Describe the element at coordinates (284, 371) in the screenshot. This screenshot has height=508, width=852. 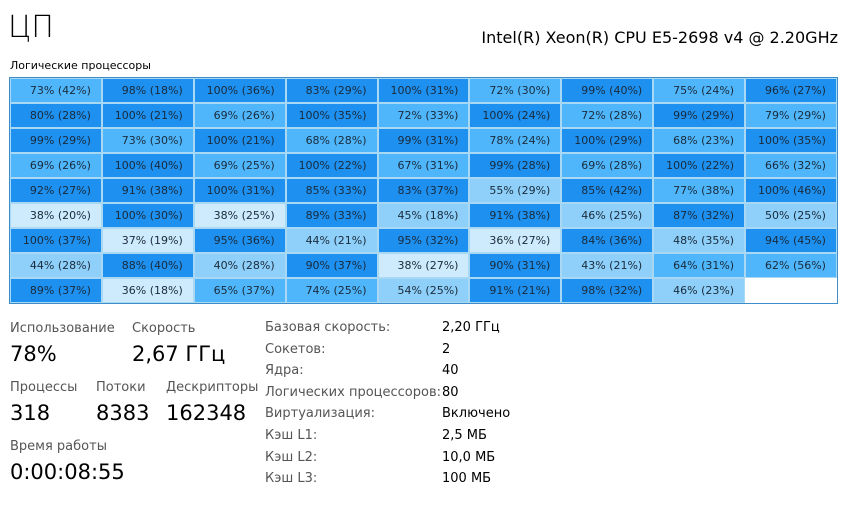
I see `spec-label: Ядра:` at that location.